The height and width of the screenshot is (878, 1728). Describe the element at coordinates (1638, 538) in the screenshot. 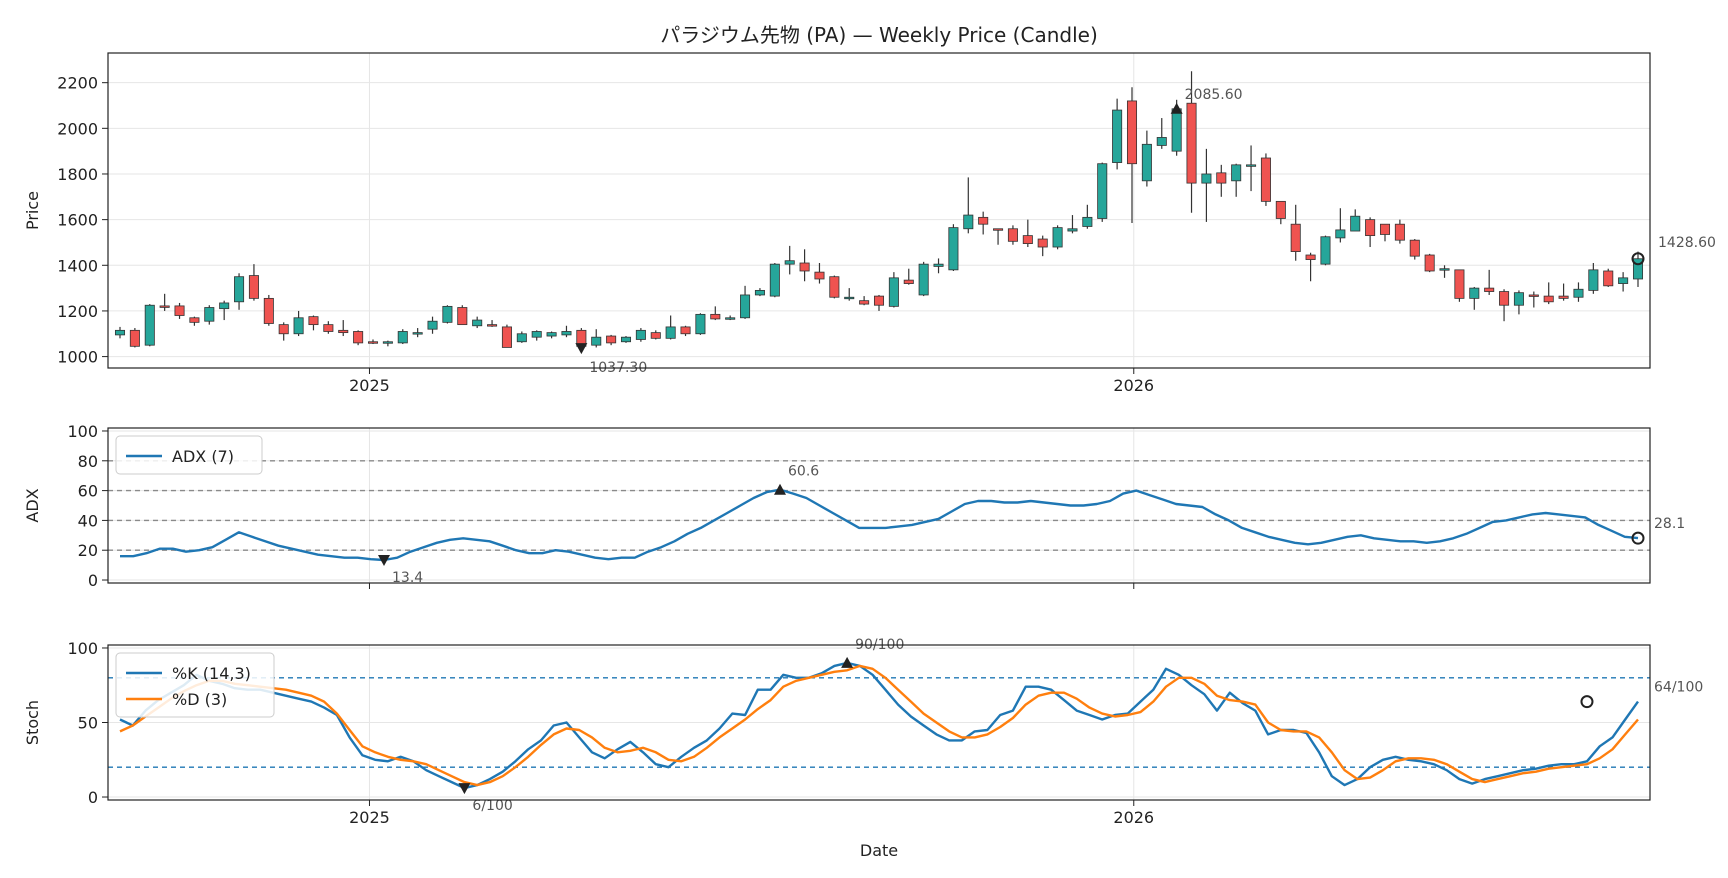

I see `adx-last-marker` at that location.